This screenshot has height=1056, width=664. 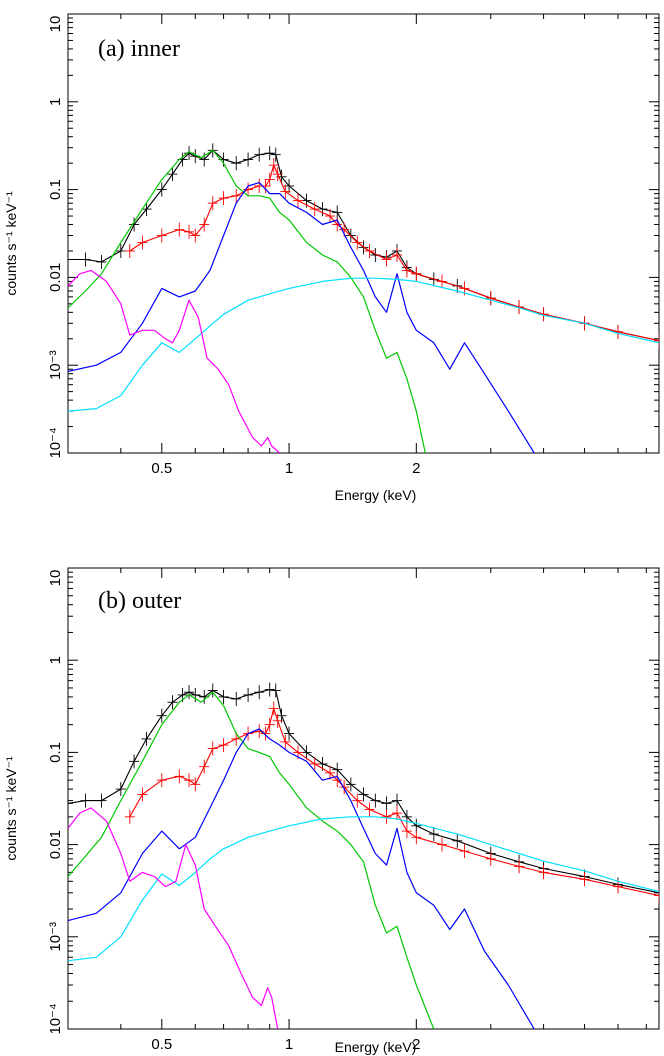 I want to click on panel-label: (a) inner, so click(x=139, y=49).